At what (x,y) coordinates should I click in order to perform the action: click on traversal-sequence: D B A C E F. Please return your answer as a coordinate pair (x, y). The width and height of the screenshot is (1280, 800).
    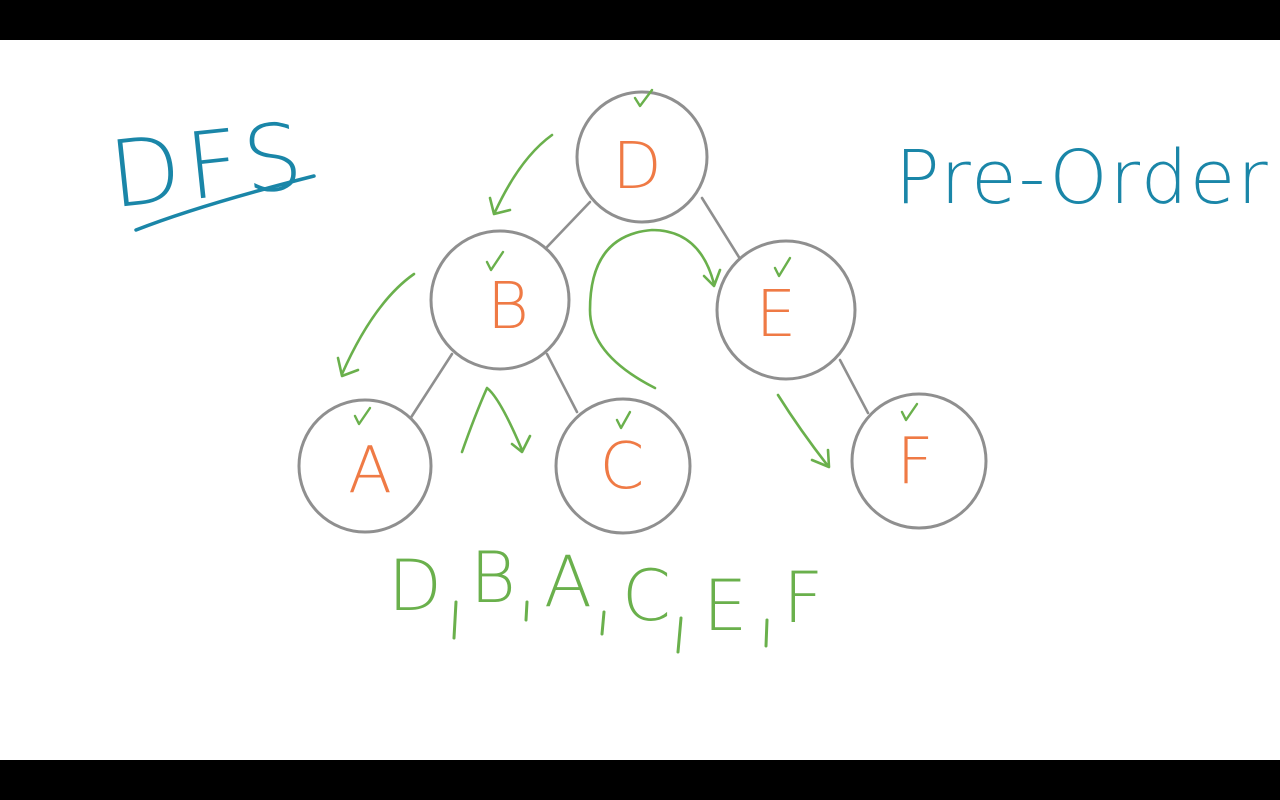
    Looking at the image, I should click on (605, 592).